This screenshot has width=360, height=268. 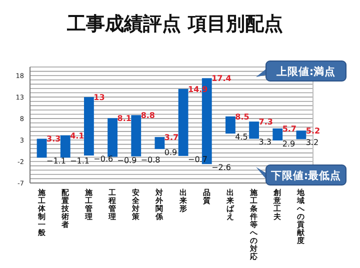 I want to click on annotation: −2.6, so click(x=222, y=167).